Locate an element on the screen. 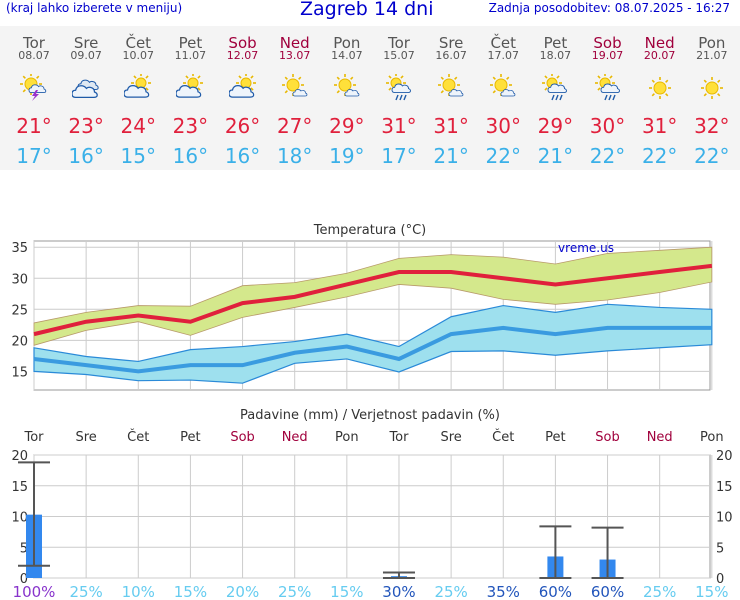 The width and height of the screenshot is (740, 600). precipitation-y-tick-right: 15 is located at coordinates (724, 487).